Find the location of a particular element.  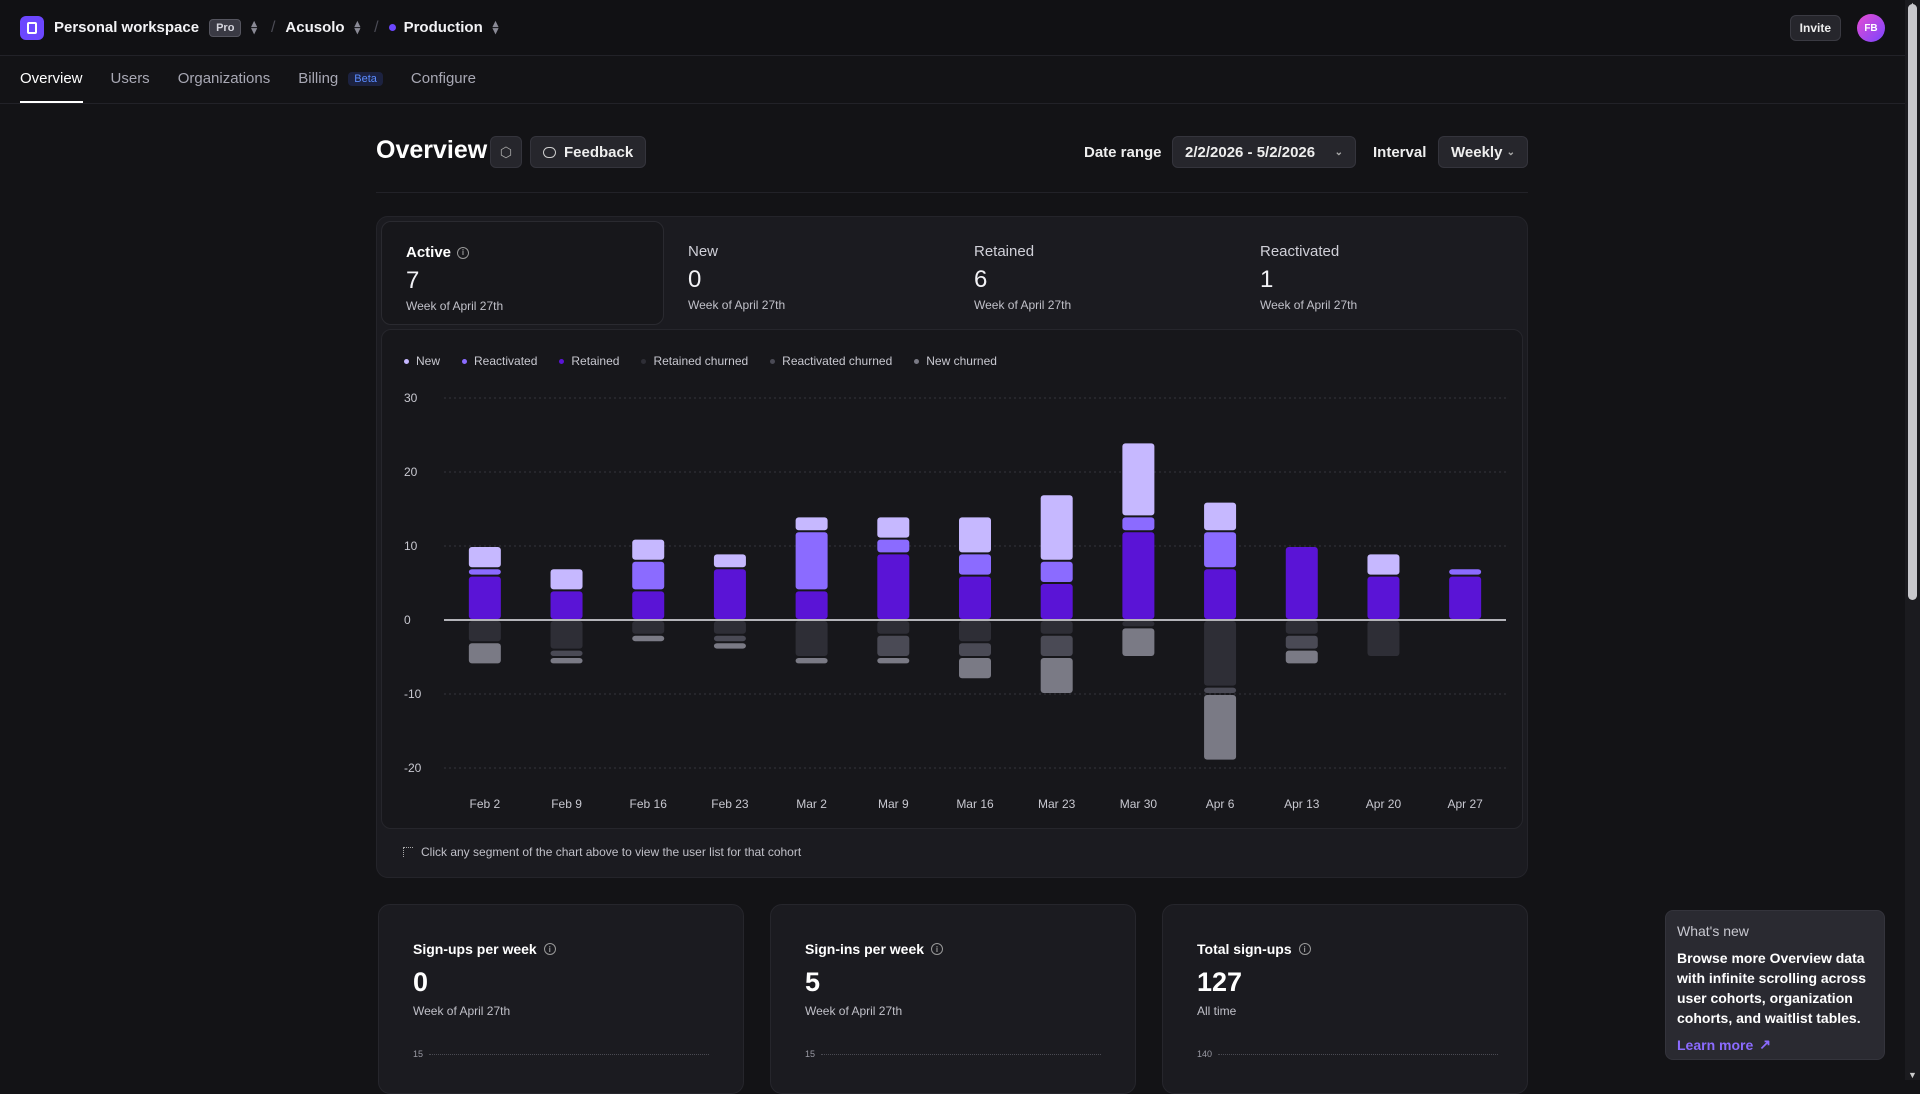

scroll-thumb is located at coordinates (1912, 302).